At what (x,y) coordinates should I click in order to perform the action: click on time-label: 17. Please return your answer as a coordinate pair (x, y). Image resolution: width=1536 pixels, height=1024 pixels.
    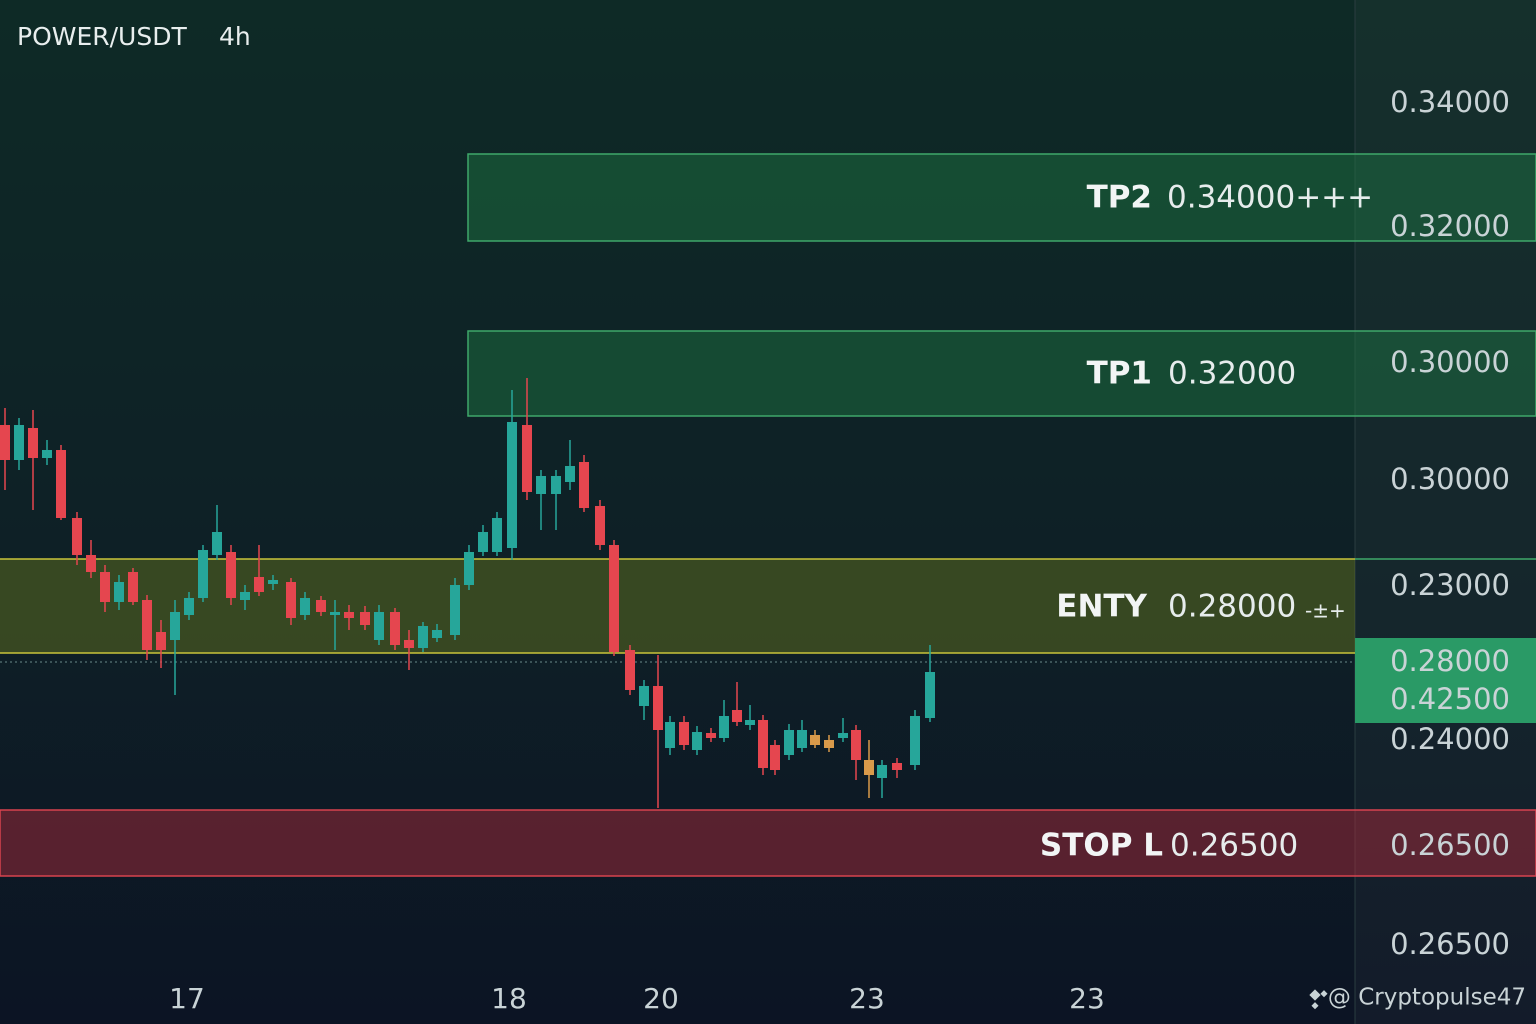
    Looking at the image, I should click on (187, 998).